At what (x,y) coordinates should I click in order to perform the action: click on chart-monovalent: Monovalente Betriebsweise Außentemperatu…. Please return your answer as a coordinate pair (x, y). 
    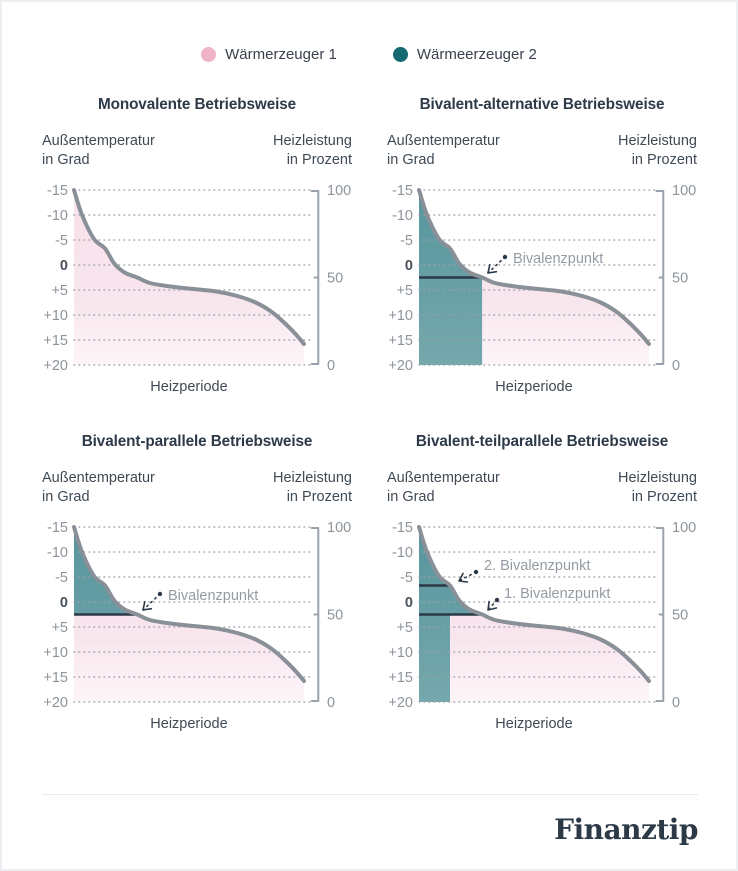
    Looking at the image, I should click on (197, 246).